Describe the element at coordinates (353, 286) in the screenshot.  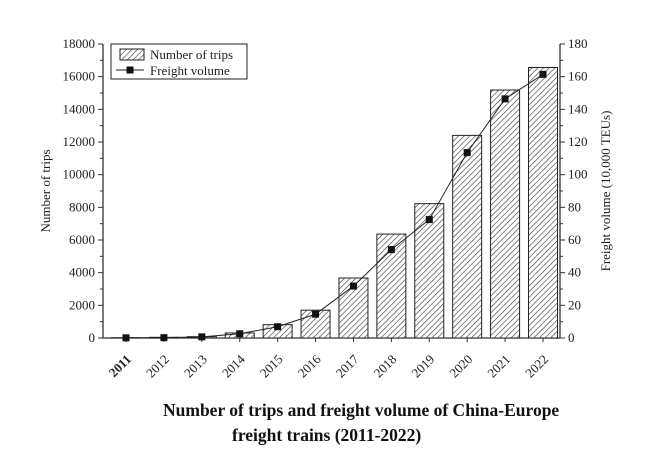
I see `freight-volume-point-2017` at that location.